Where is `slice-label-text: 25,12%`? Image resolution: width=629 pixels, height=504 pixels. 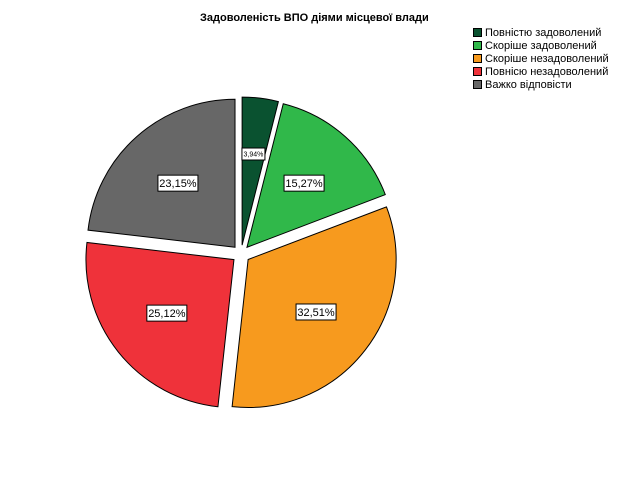
slice-label-text: 25,12% is located at coordinates (167, 314).